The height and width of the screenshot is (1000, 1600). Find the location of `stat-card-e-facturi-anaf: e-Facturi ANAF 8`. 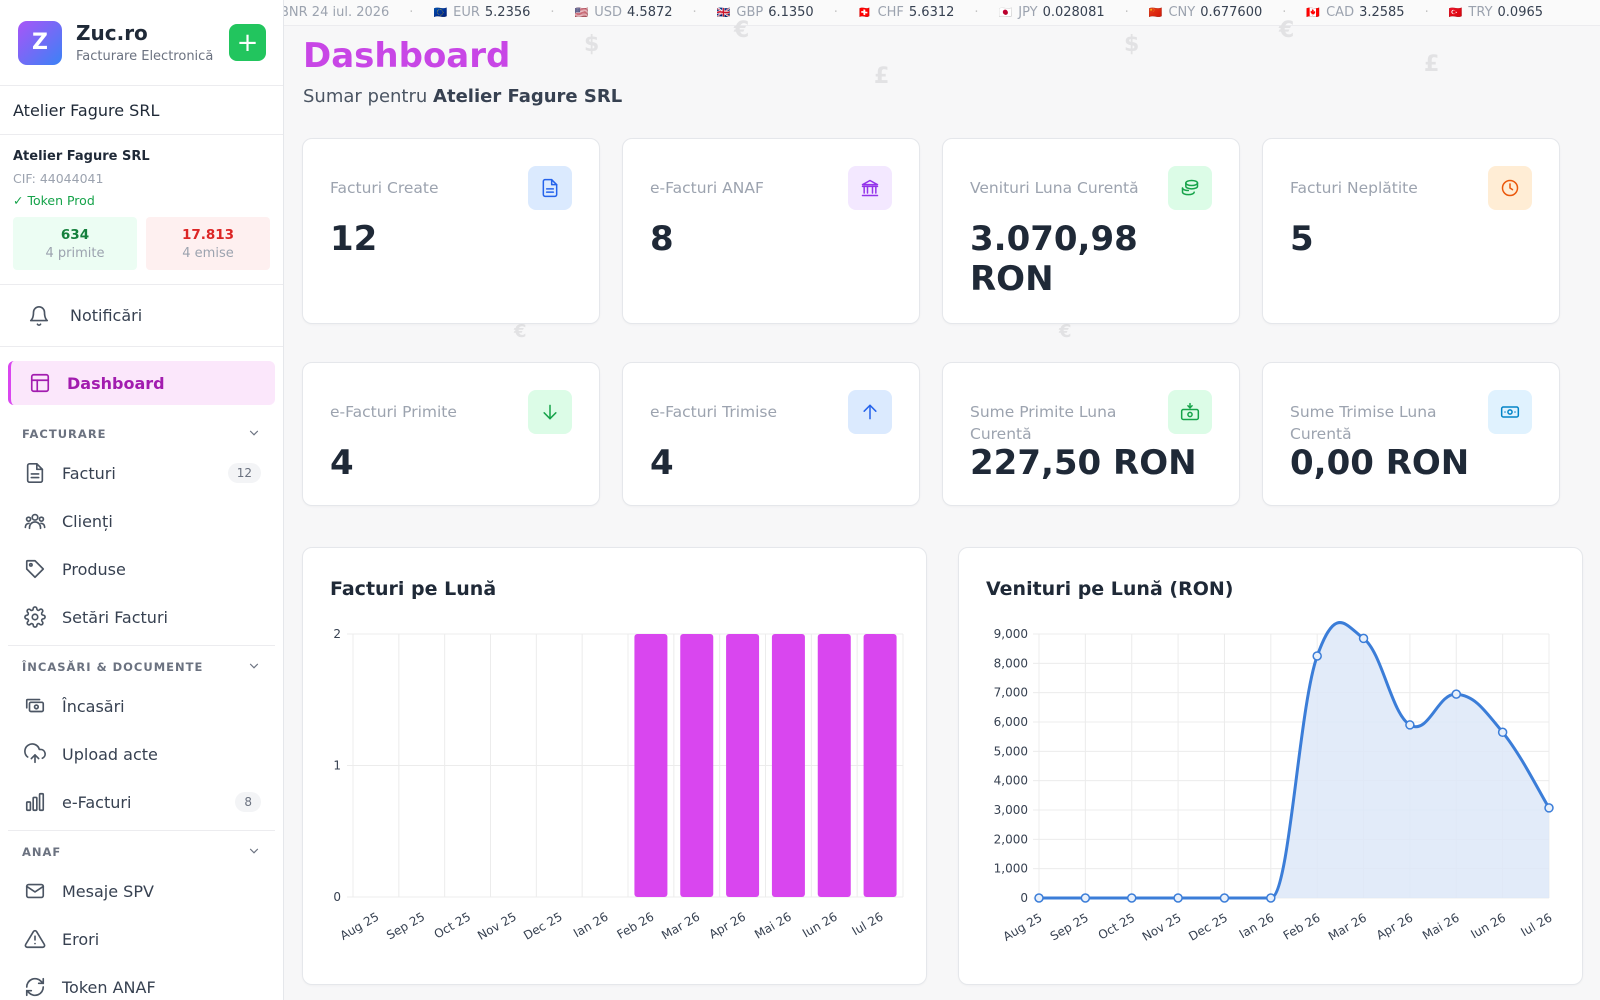

stat-card-e-facturi-anaf: e-Facturi ANAF 8 is located at coordinates (771, 231).